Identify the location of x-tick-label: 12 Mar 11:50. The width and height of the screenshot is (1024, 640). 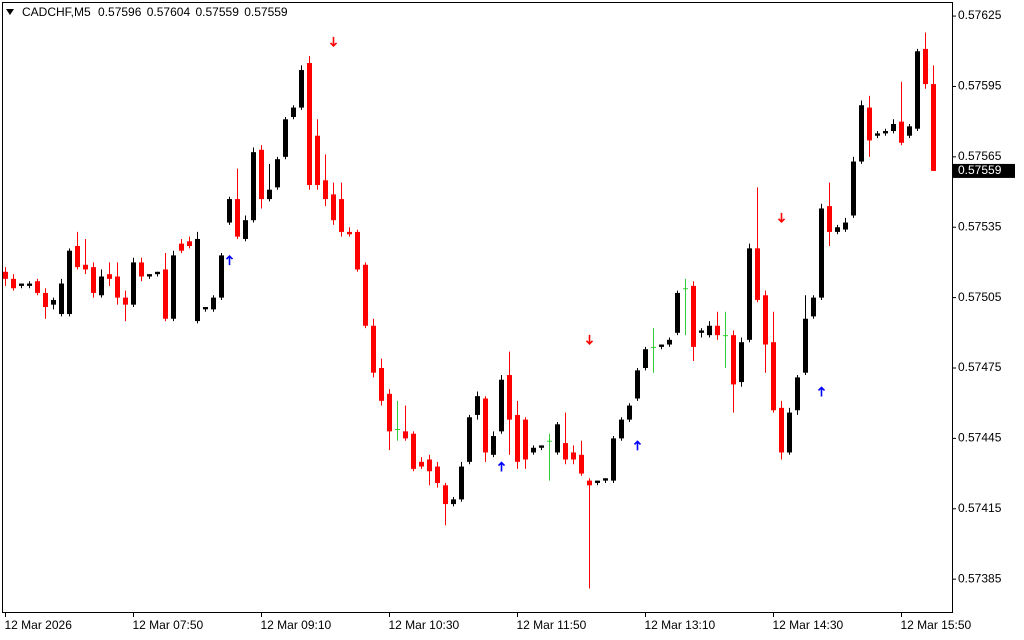
(552, 625).